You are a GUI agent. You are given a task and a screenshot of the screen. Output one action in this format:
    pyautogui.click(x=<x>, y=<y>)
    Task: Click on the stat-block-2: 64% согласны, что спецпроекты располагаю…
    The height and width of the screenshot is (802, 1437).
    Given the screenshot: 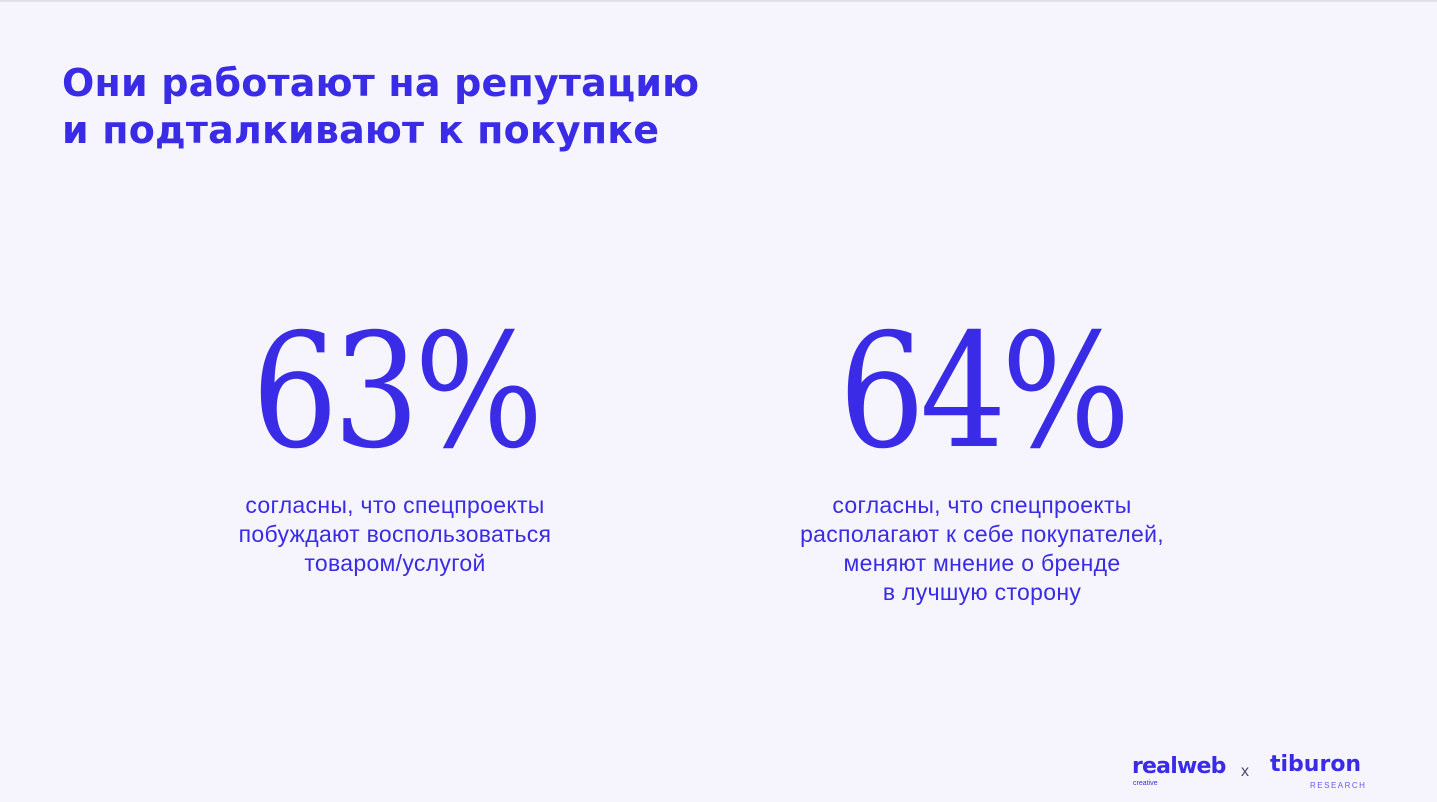 What is the action you would take?
    pyautogui.click(x=982, y=457)
    